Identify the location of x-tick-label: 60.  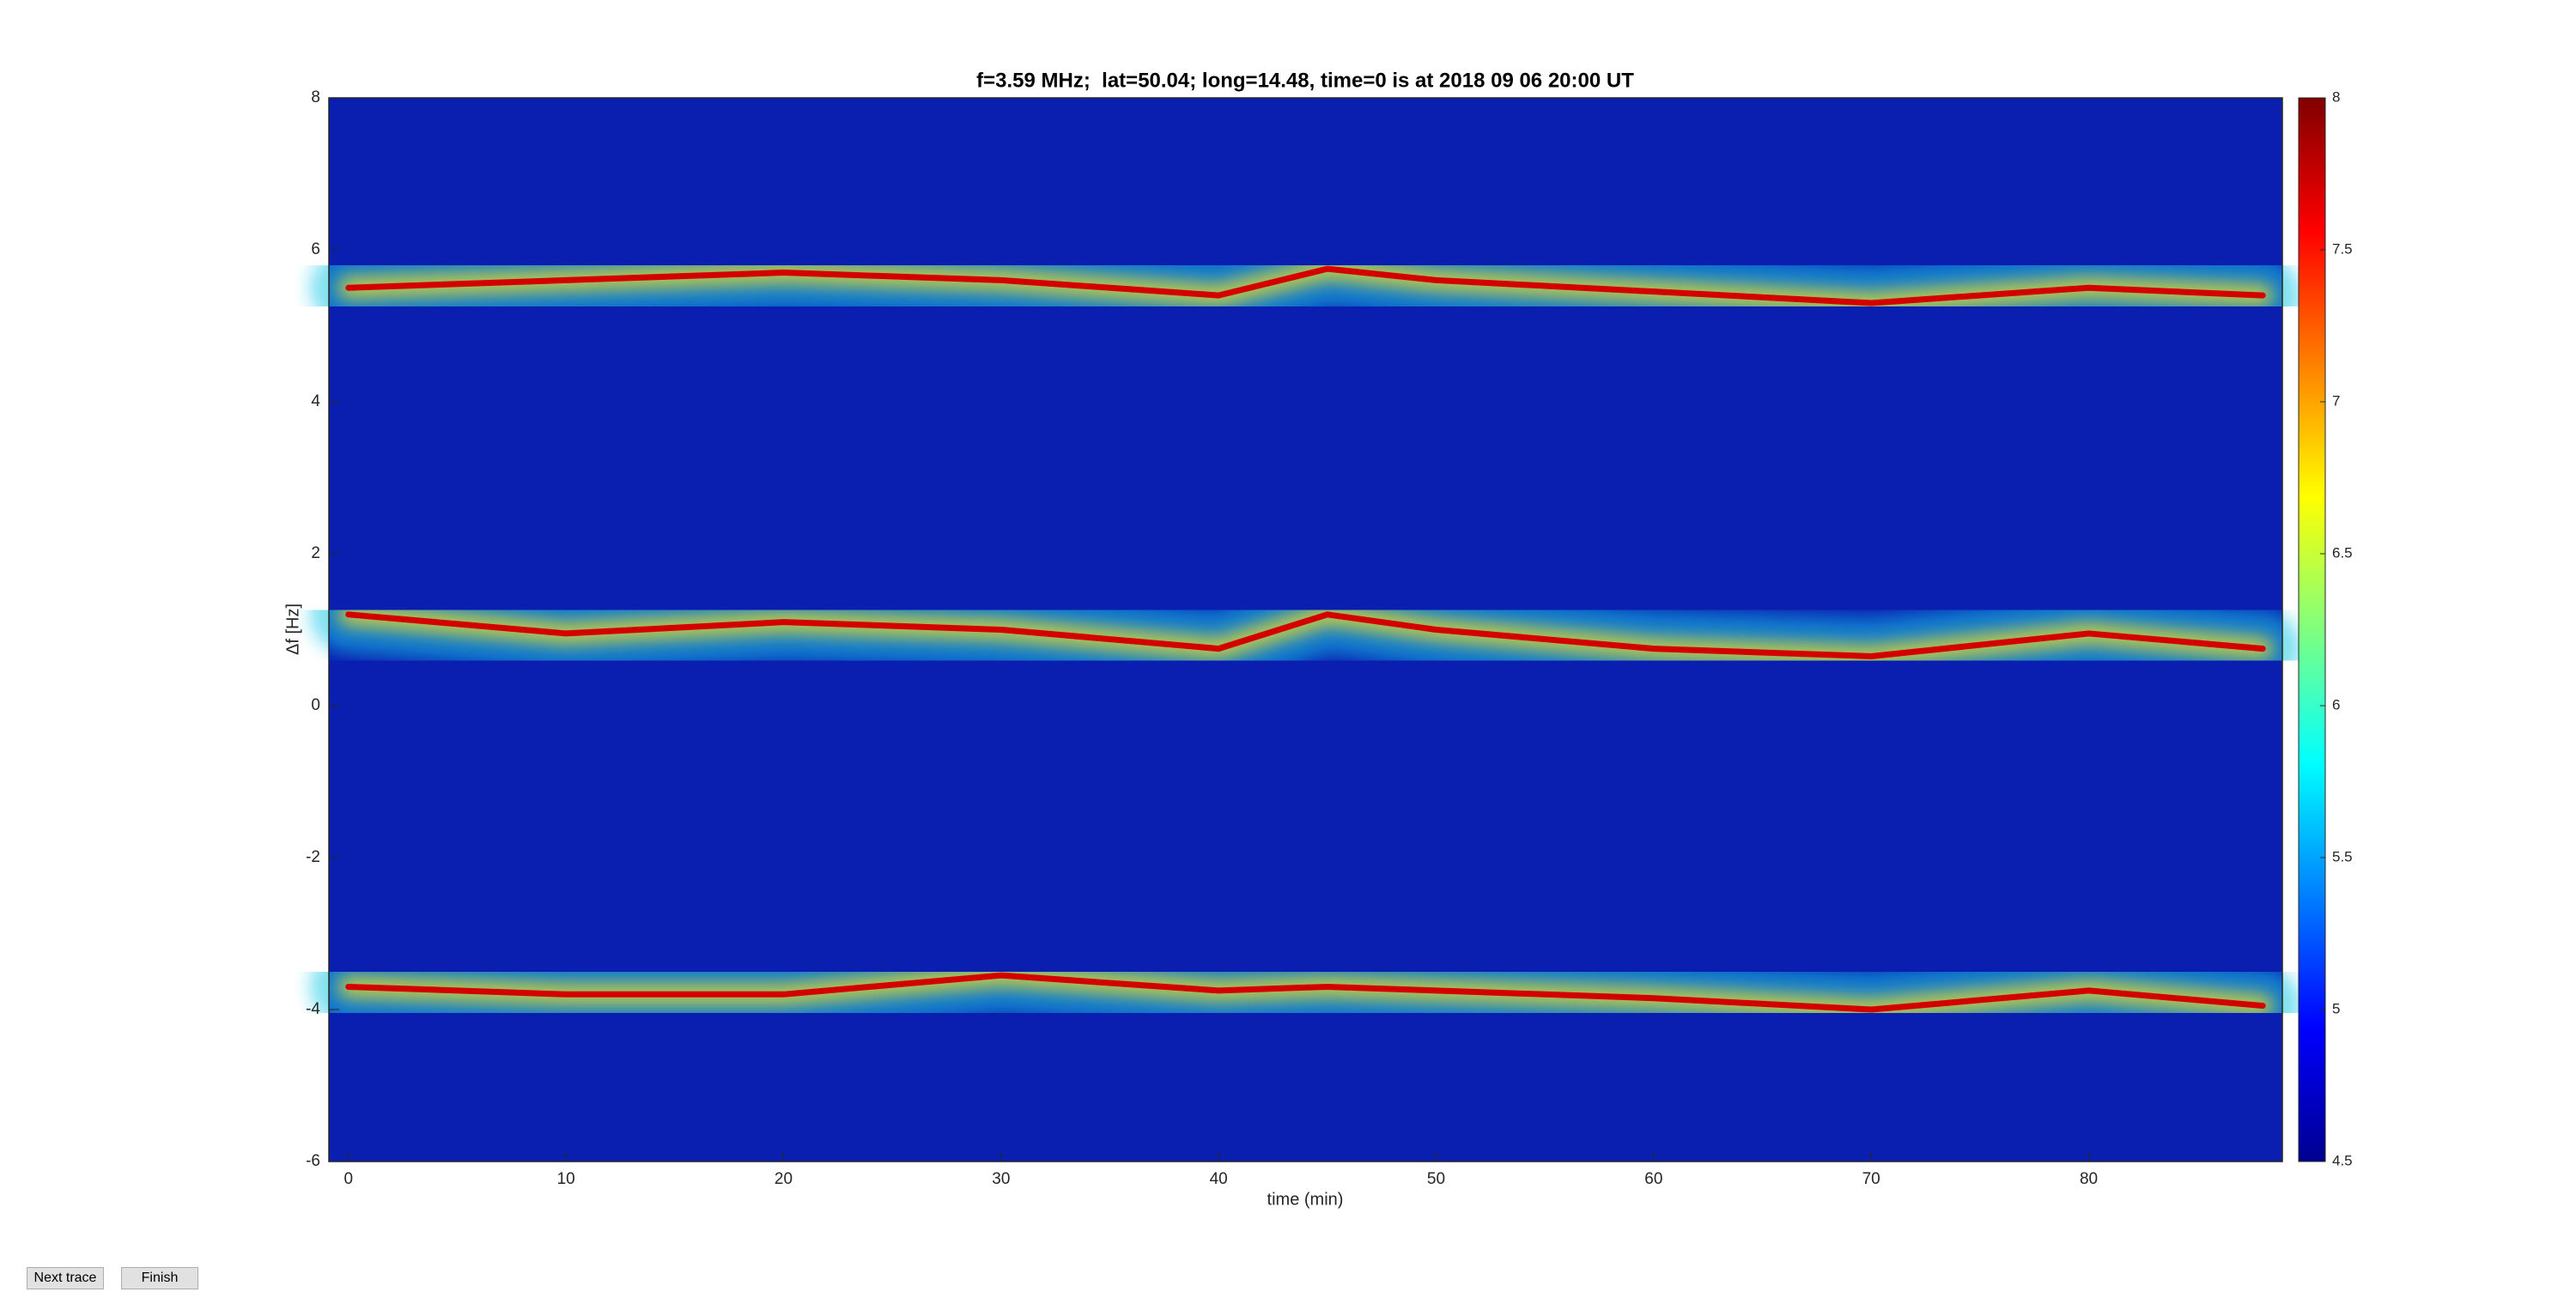
(1653, 1179).